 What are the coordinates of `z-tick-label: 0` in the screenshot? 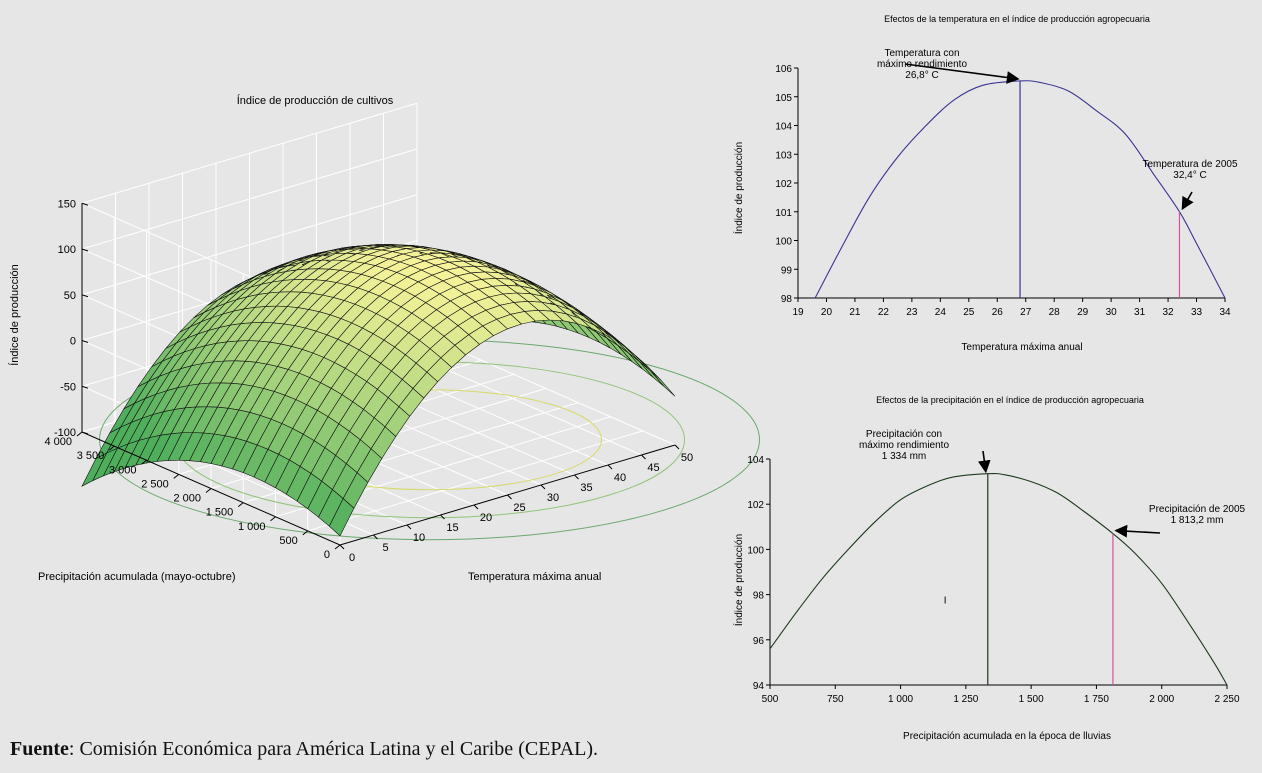 It's located at (73, 342).